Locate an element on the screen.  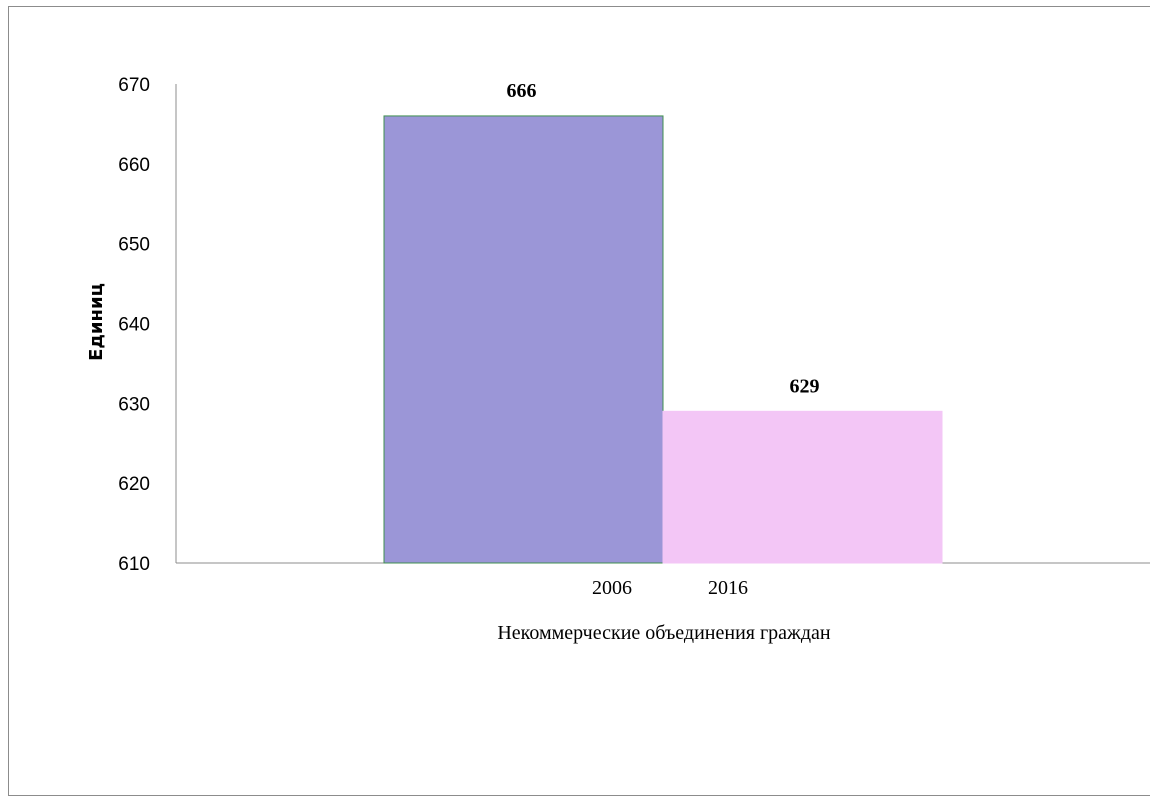
data-label-2016: 629 is located at coordinates (805, 386).